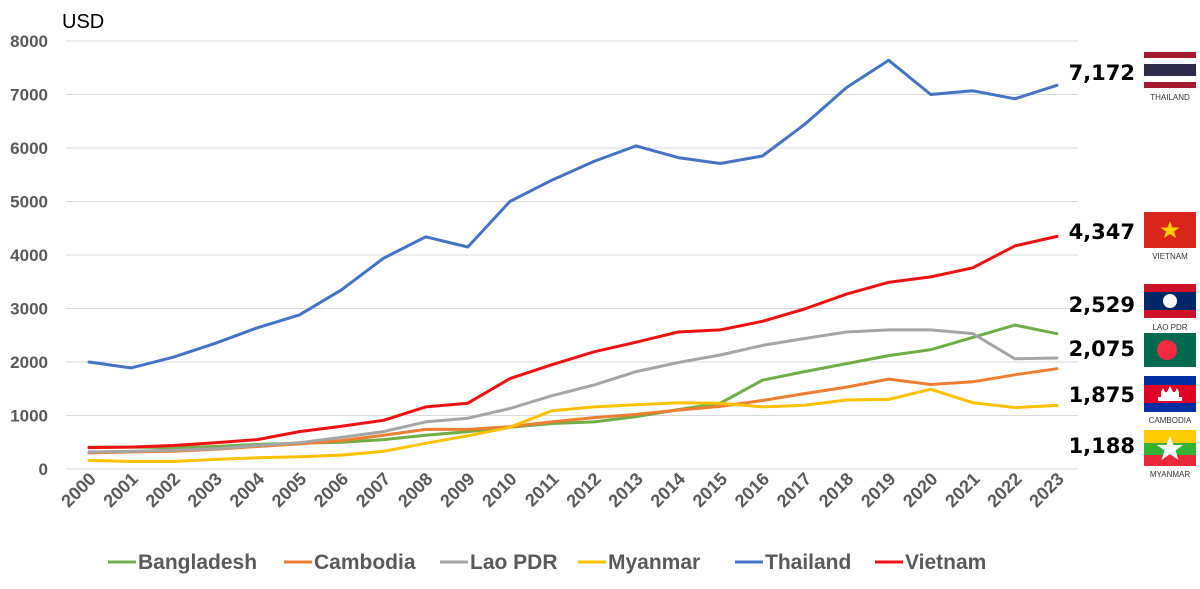 This screenshot has height=589, width=1200. I want to click on x-tick-label: 2002, so click(163, 490).